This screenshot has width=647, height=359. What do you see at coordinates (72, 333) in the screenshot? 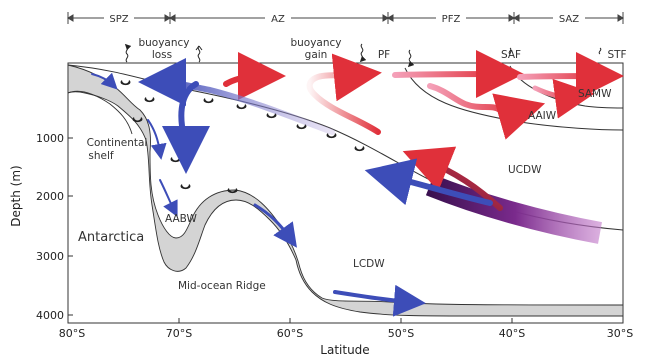
I see `x-tick-80s: 80°S` at bounding box center [72, 333].